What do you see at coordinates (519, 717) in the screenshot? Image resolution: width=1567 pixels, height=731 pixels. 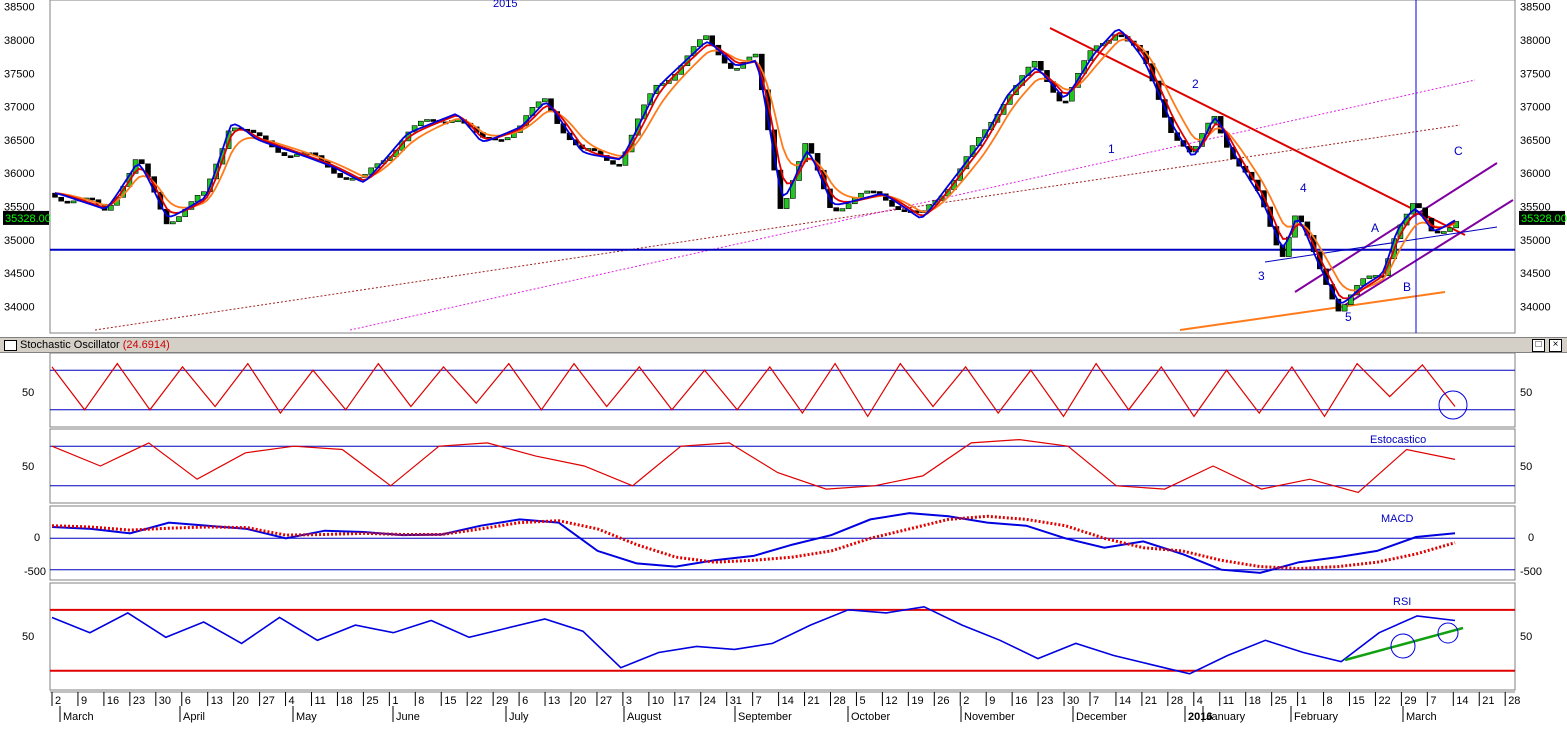 I see `month-label-4: July` at bounding box center [519, 717].